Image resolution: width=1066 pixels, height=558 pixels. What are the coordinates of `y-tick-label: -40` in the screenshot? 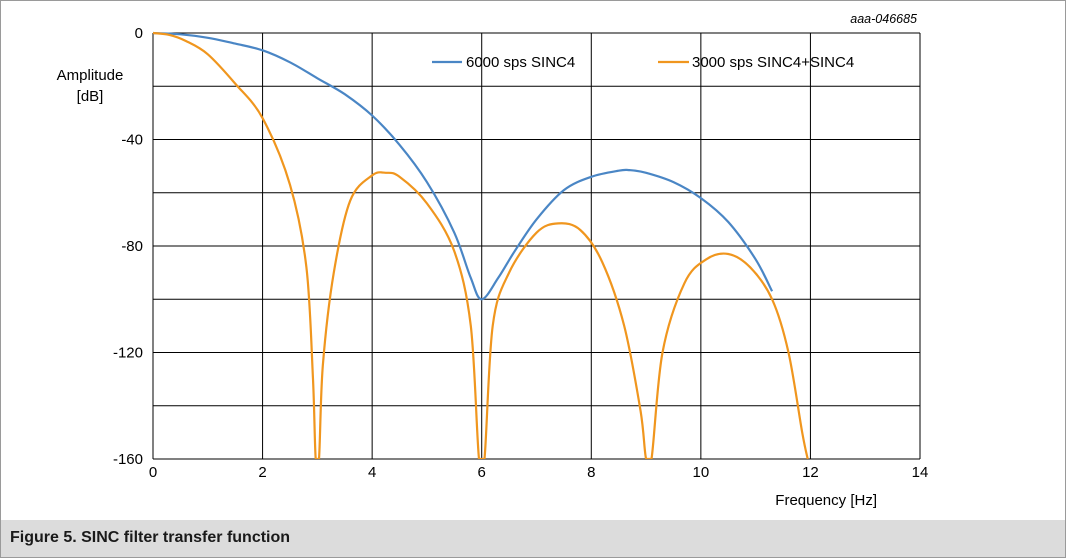 It's located at (132, 140).